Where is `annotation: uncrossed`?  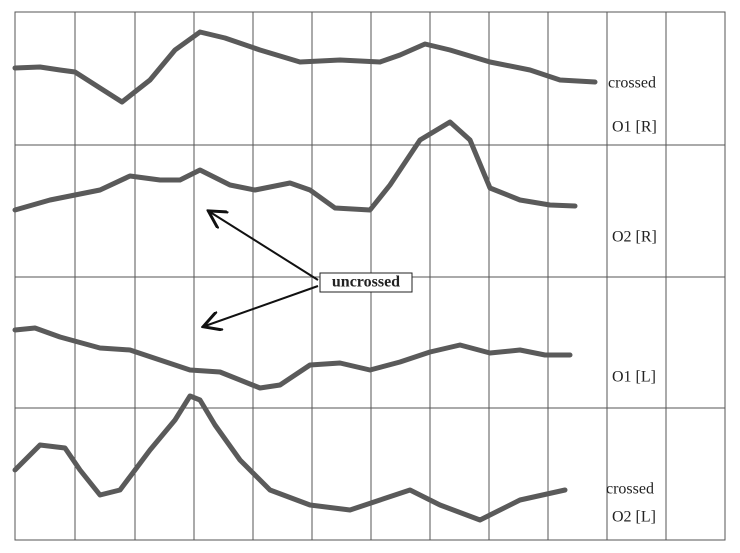
annotation: uncrossed is located at coordinates (366, 282).